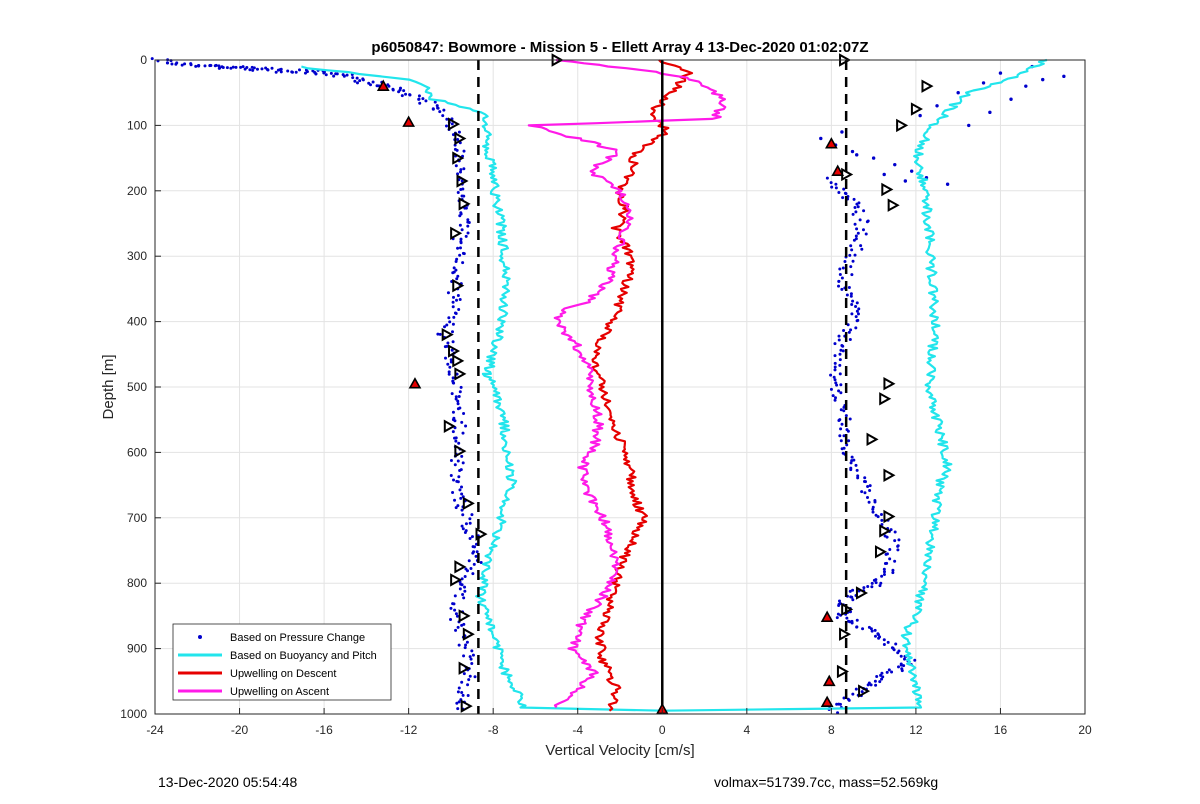  I want to click on x-tick-label: 12, so click(916, 730).